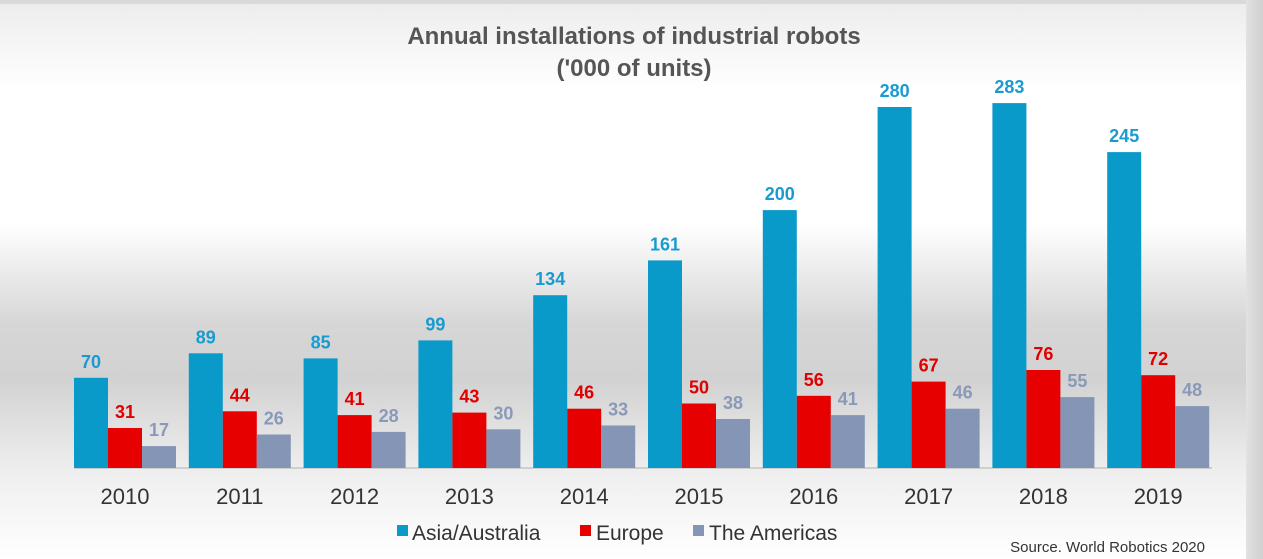 The image size is (1263, 559). I want to click on data-label-europe-2018: 76, so click(1043, 354).